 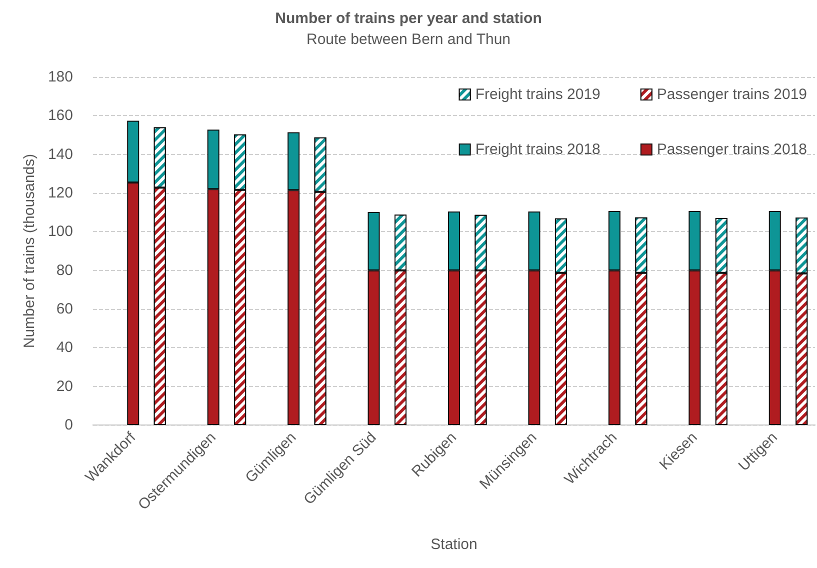 What do you see at coordinates (60, 154) in the screenshot?
I see `y-tick-label: 140` at bounding box center [60, 154].